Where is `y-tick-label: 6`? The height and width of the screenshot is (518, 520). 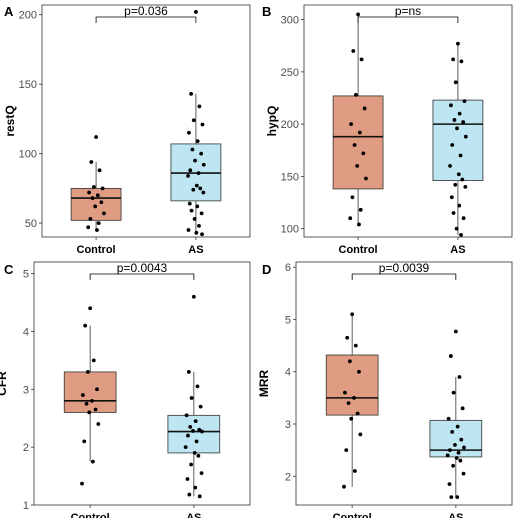
y-tick-label: 6 is located at coordinates (288, 268).